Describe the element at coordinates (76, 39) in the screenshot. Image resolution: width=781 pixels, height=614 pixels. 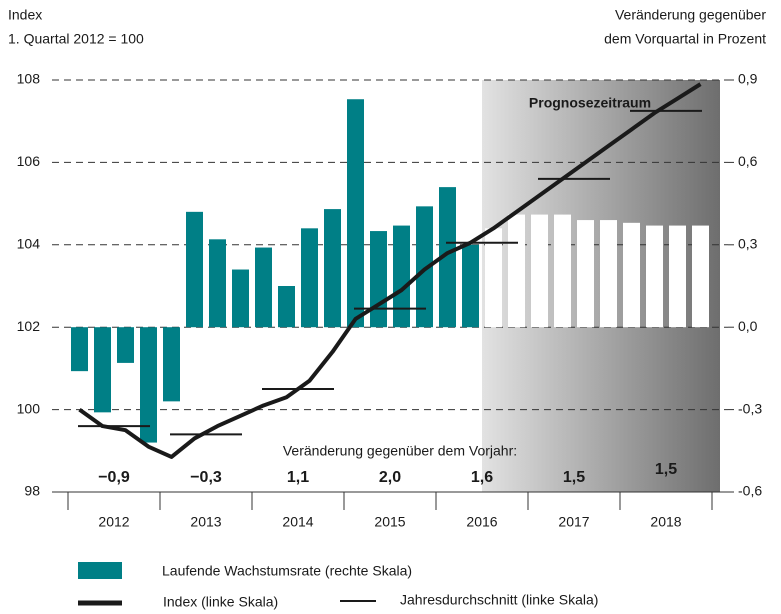
I see `left-axis-title: 1. Quartal 2012 = 100` at that location.